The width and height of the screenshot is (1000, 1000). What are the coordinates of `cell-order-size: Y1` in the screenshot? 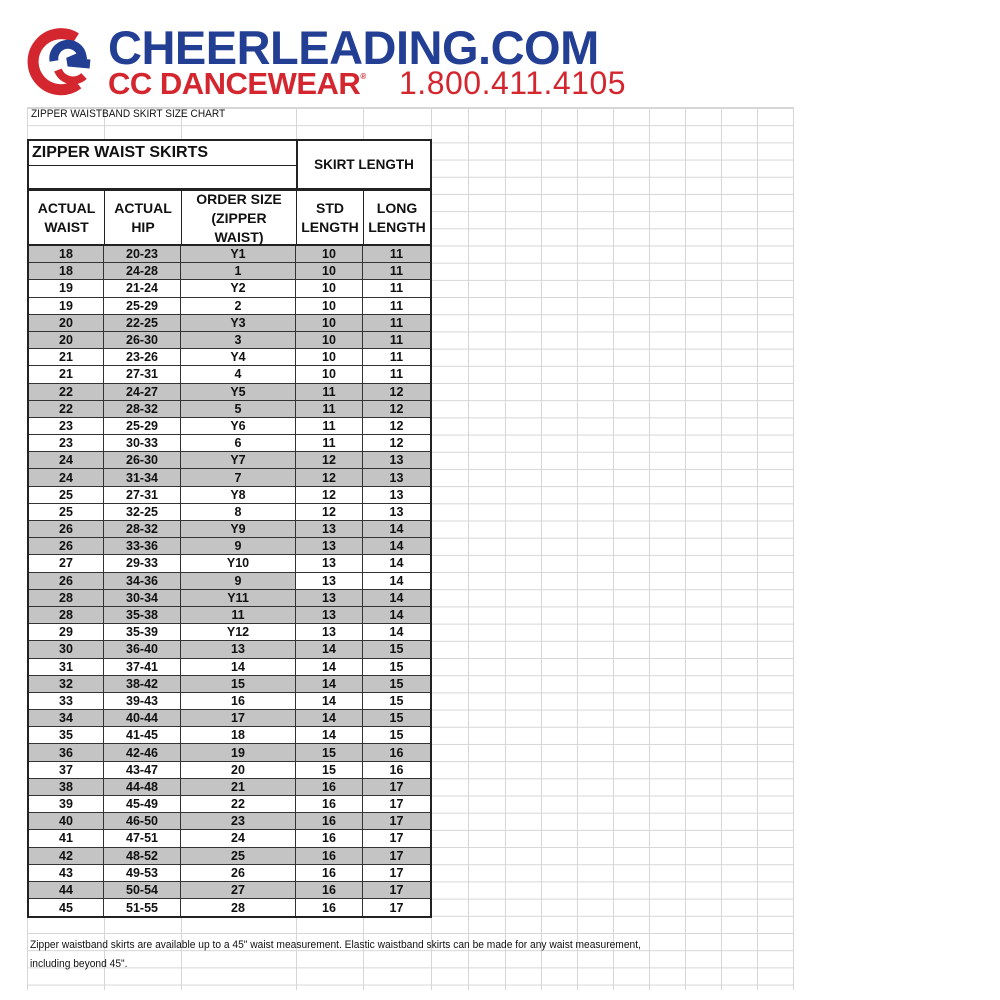 It's located at (238, 254).